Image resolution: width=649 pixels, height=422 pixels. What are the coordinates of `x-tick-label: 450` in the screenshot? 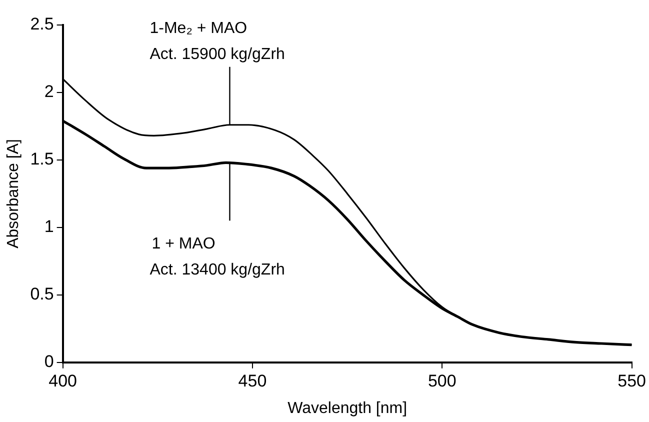 It's located at (252, 380).